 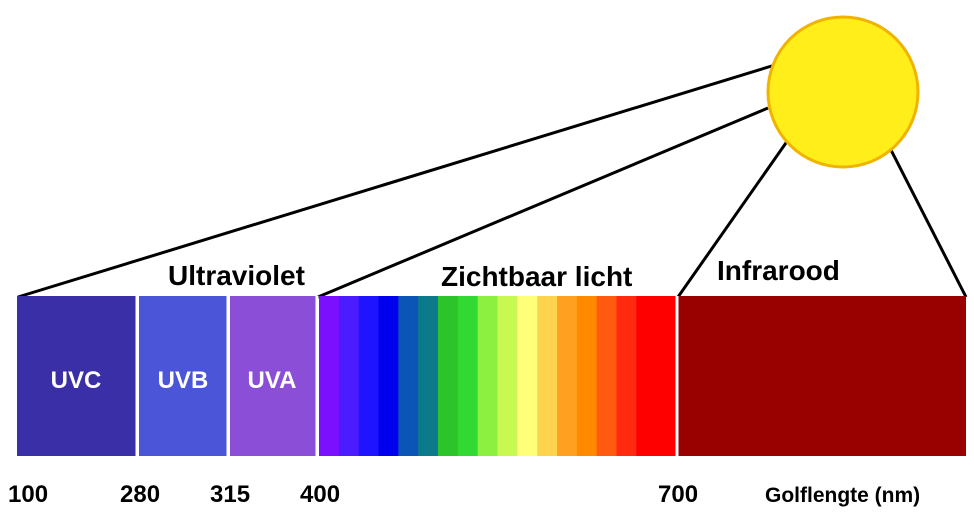 I want to click on visible-spectrum, so click(x=498, y=376).